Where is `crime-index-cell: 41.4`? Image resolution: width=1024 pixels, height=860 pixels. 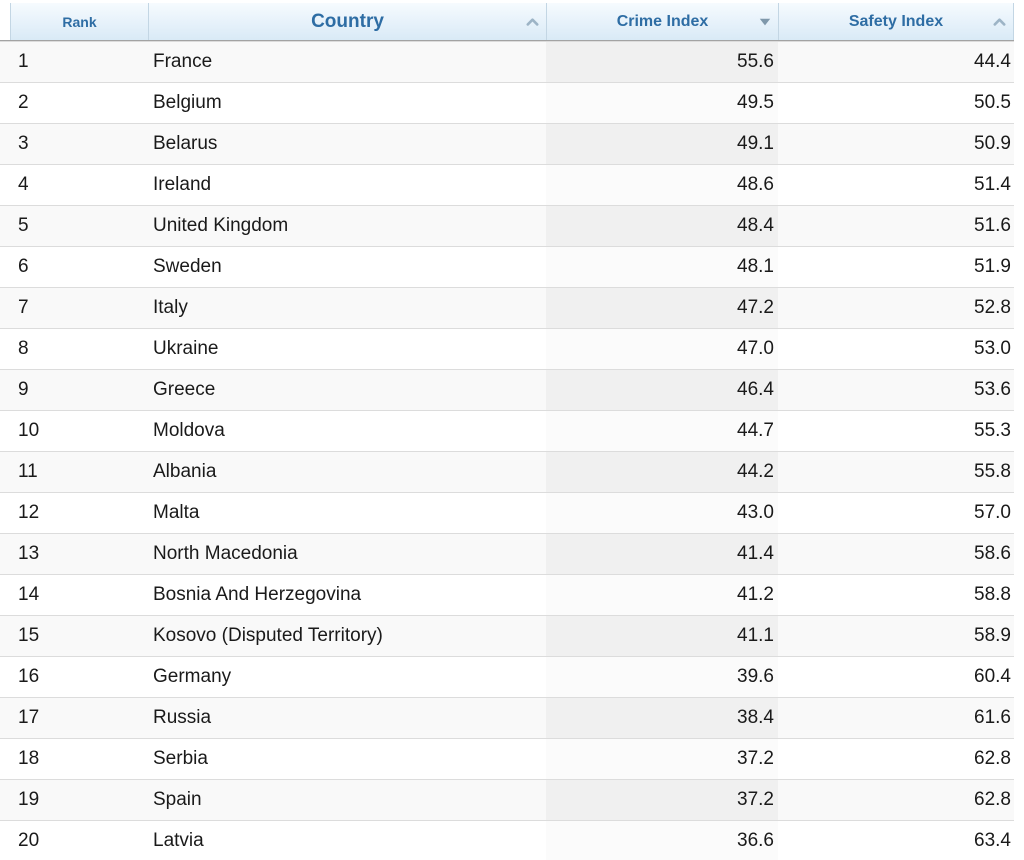 crime-index-cell: 41.4 is located at coordinates (662, 554).